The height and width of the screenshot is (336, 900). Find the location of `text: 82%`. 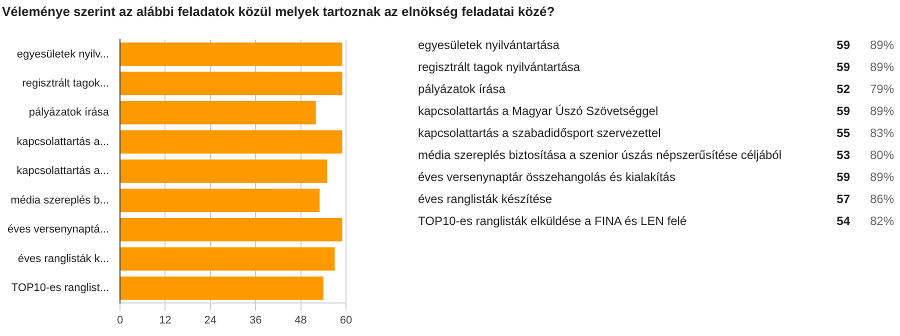

text: 82% is located at coordinates (881, 221).